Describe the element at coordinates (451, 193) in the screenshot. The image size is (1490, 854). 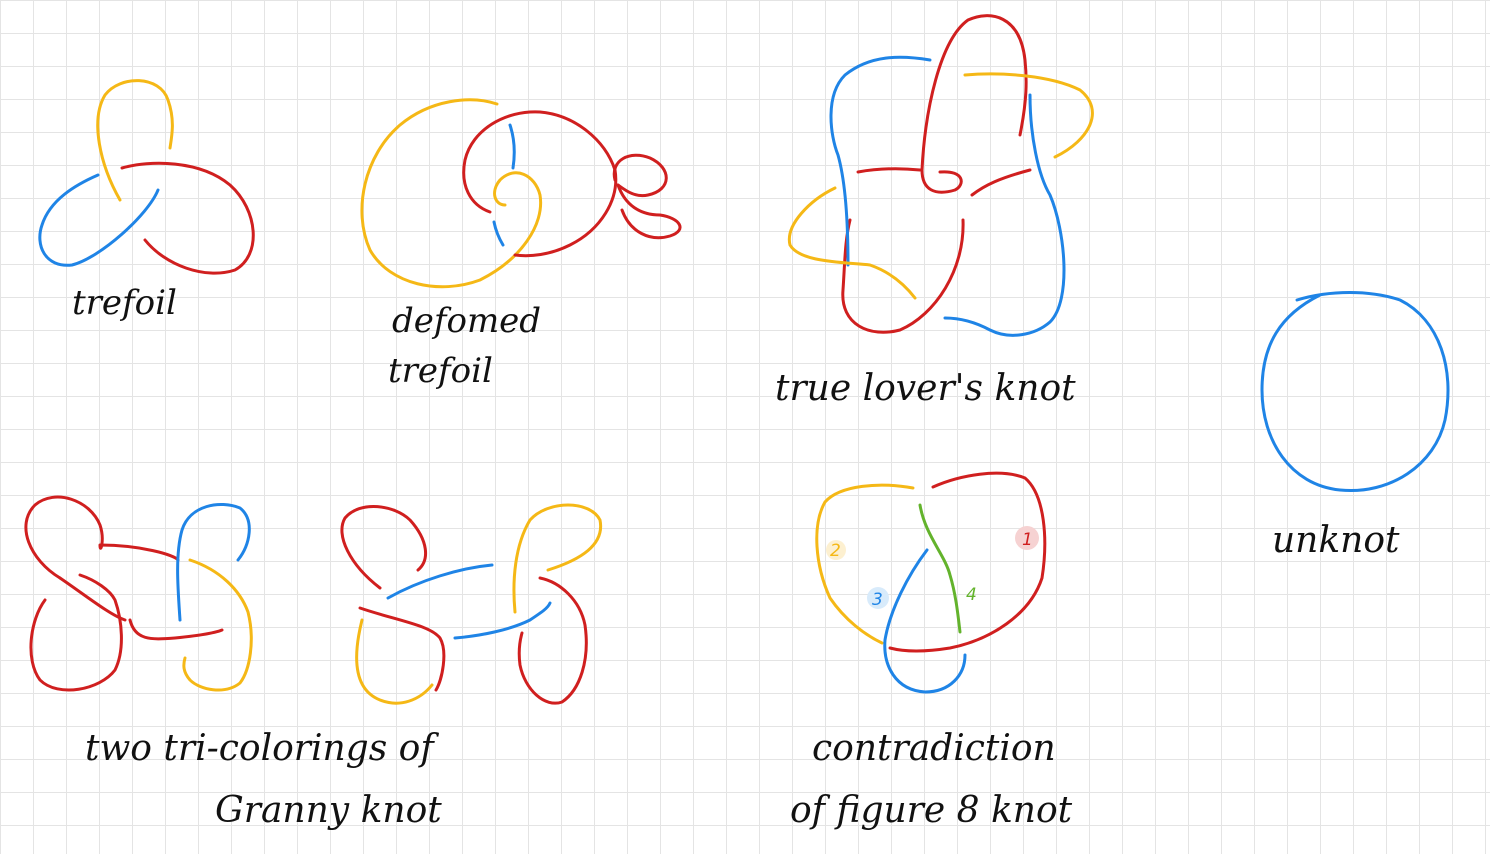
I see `deformed-trefoil-yellow-loop` at that location.